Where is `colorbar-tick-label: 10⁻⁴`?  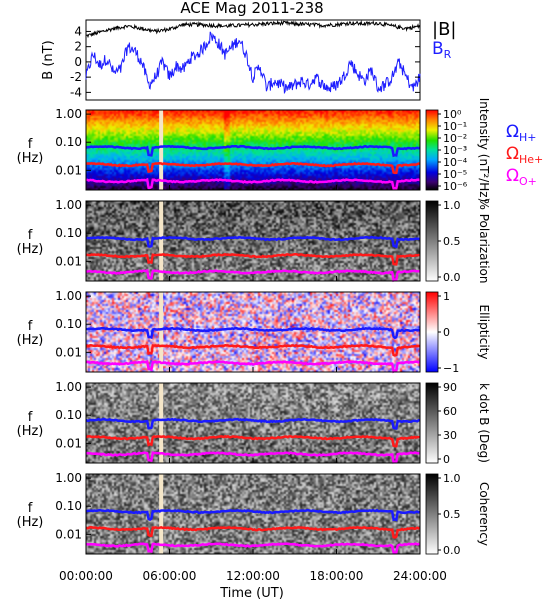 colorbar-tick-label: 10⁻⁴ is located at coordinates (455, 162).